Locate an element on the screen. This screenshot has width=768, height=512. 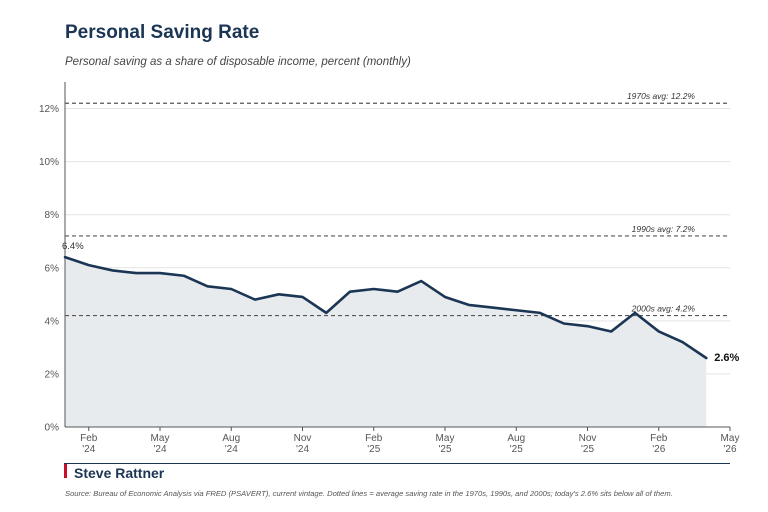
y-tick-label: 4% is located at coordinates (52, 321).